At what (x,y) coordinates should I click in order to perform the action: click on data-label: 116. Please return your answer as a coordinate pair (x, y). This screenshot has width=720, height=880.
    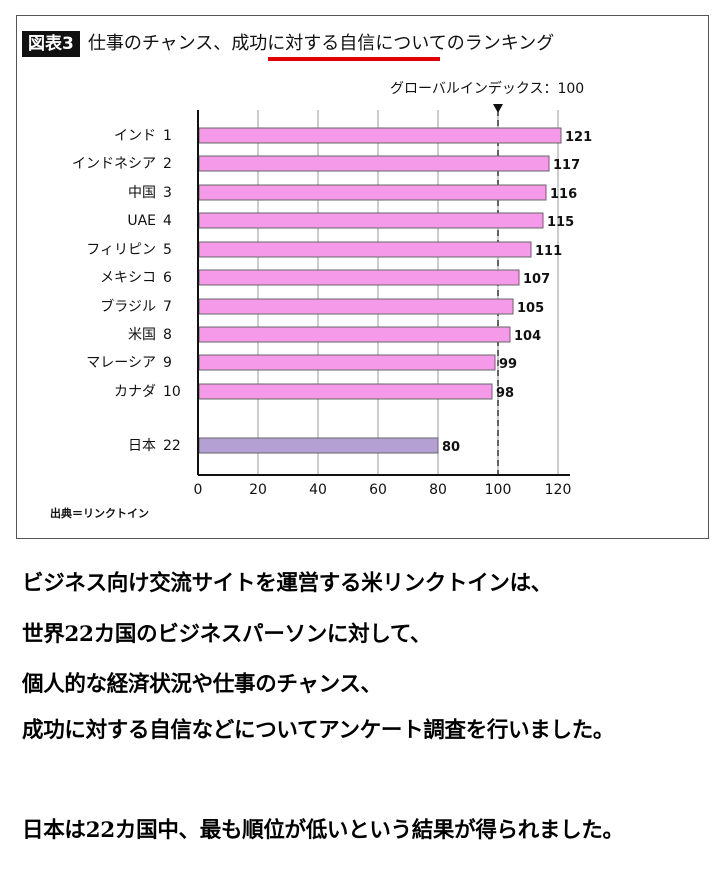
    Looking at the image, I should click on (563, 194).